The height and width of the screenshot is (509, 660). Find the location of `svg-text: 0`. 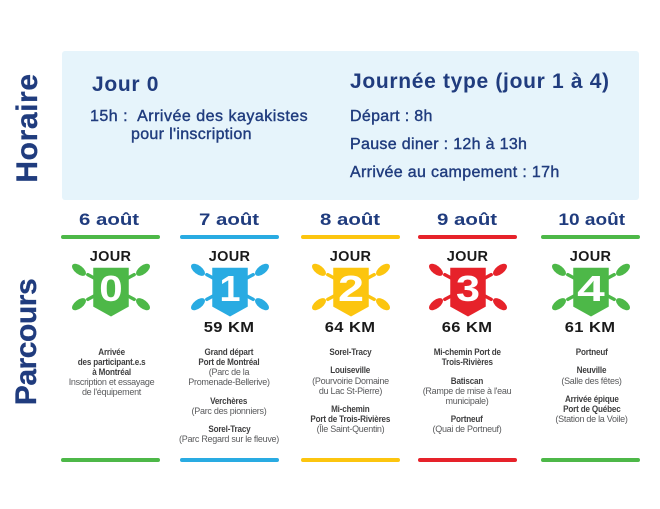

svg-text: 0 is located at coordinates (111, 290).